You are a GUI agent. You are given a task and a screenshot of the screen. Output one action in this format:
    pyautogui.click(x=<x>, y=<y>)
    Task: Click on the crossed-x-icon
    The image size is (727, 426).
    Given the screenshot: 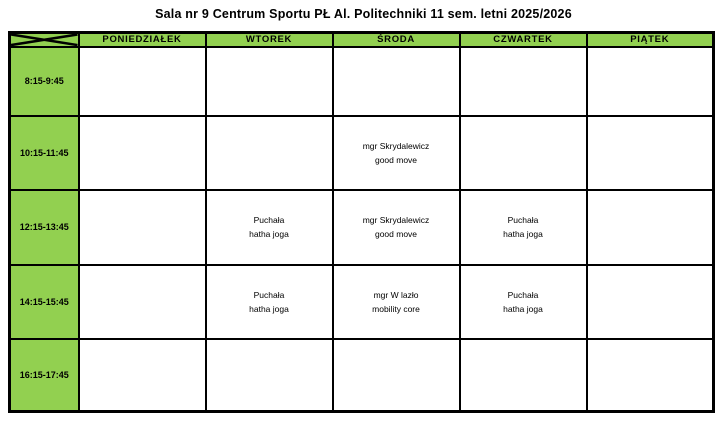 What is the action you would take?
    pyautogui.click(x=44, y=39)
    